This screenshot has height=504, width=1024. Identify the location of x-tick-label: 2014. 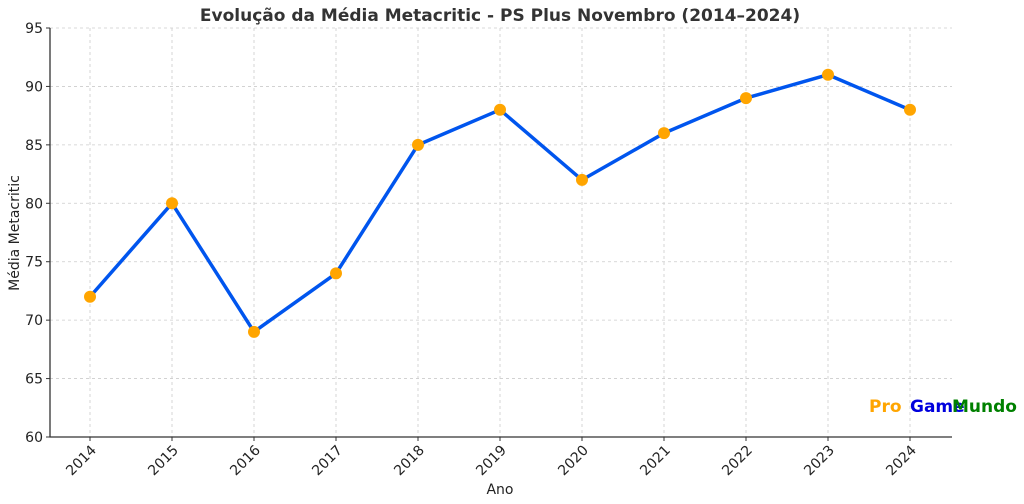
(81, 460).